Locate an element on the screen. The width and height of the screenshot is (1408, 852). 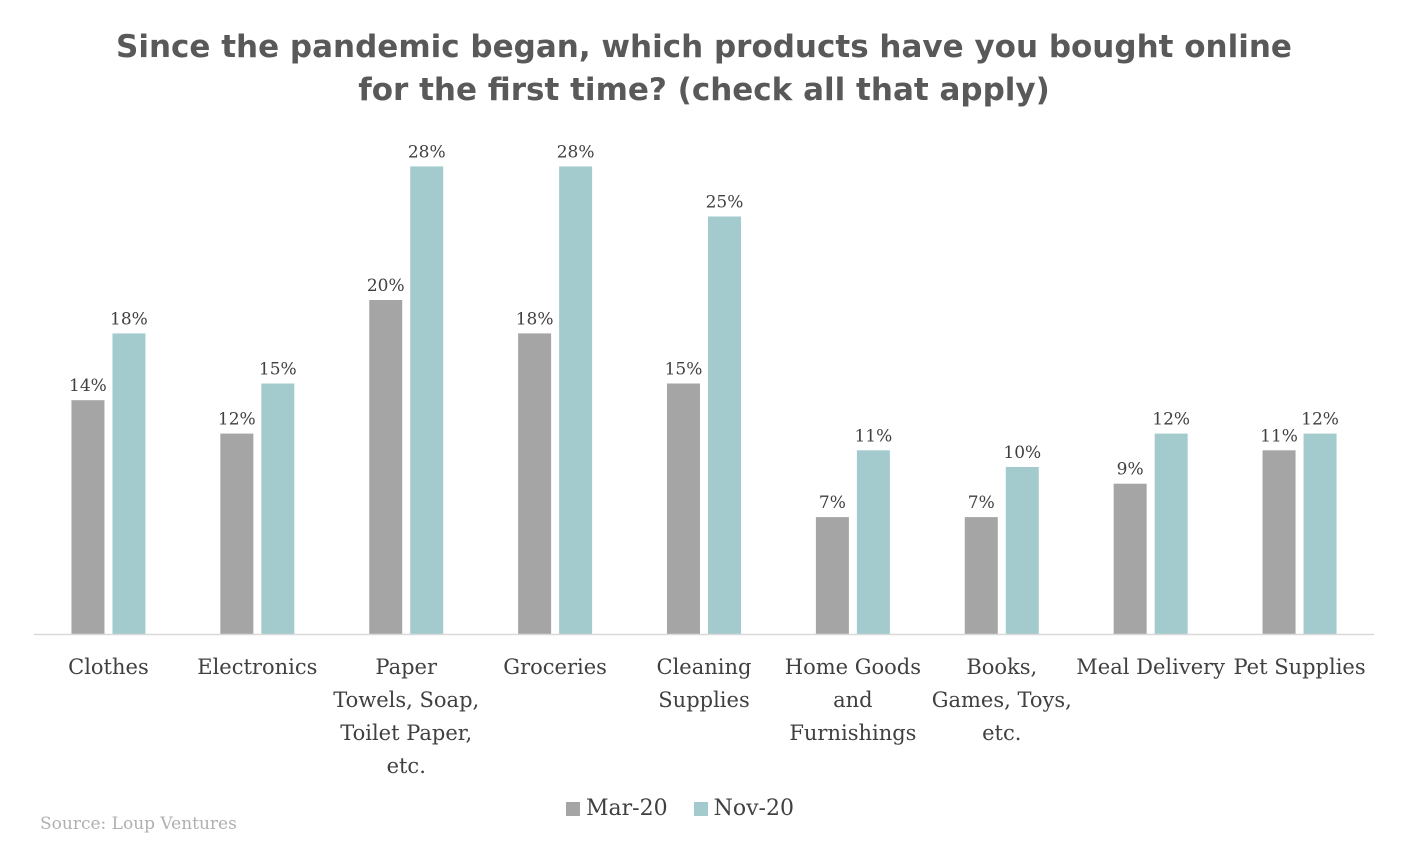
category-label-0: Clothes is located at coordinates (108, 667).